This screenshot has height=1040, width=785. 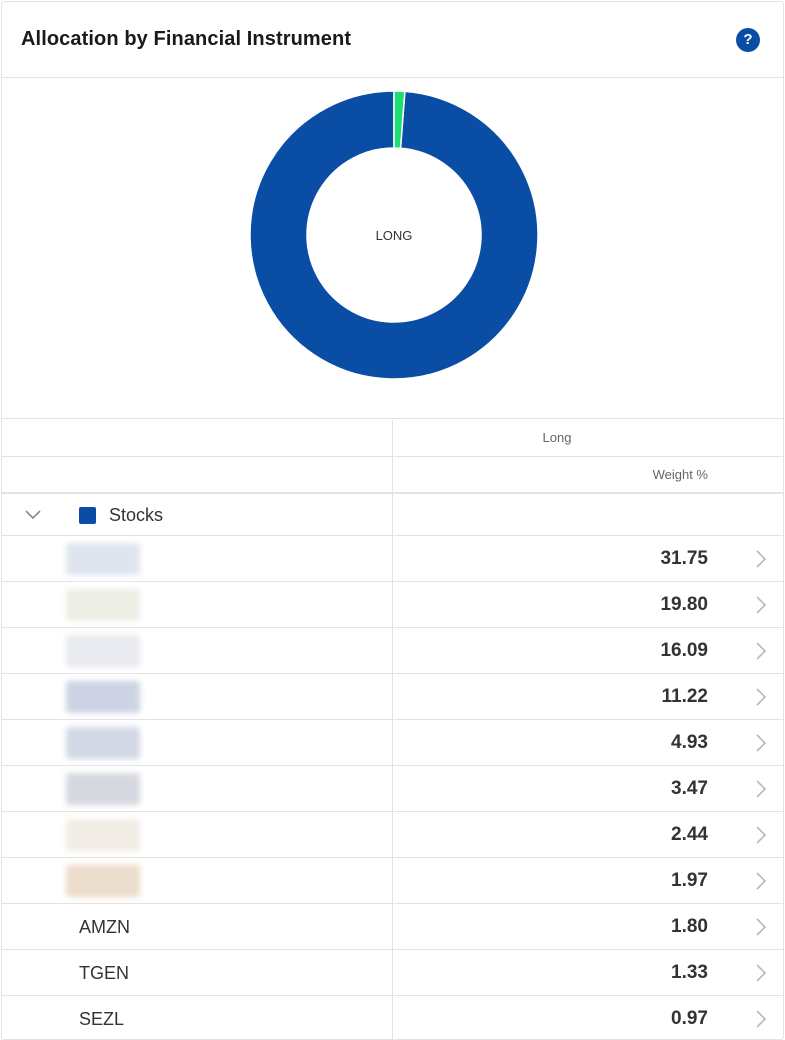 What do you see at coordinates (689, 742) in the screenshot?
I see `weight-value: 4.93` at bounding box center [689, 742].